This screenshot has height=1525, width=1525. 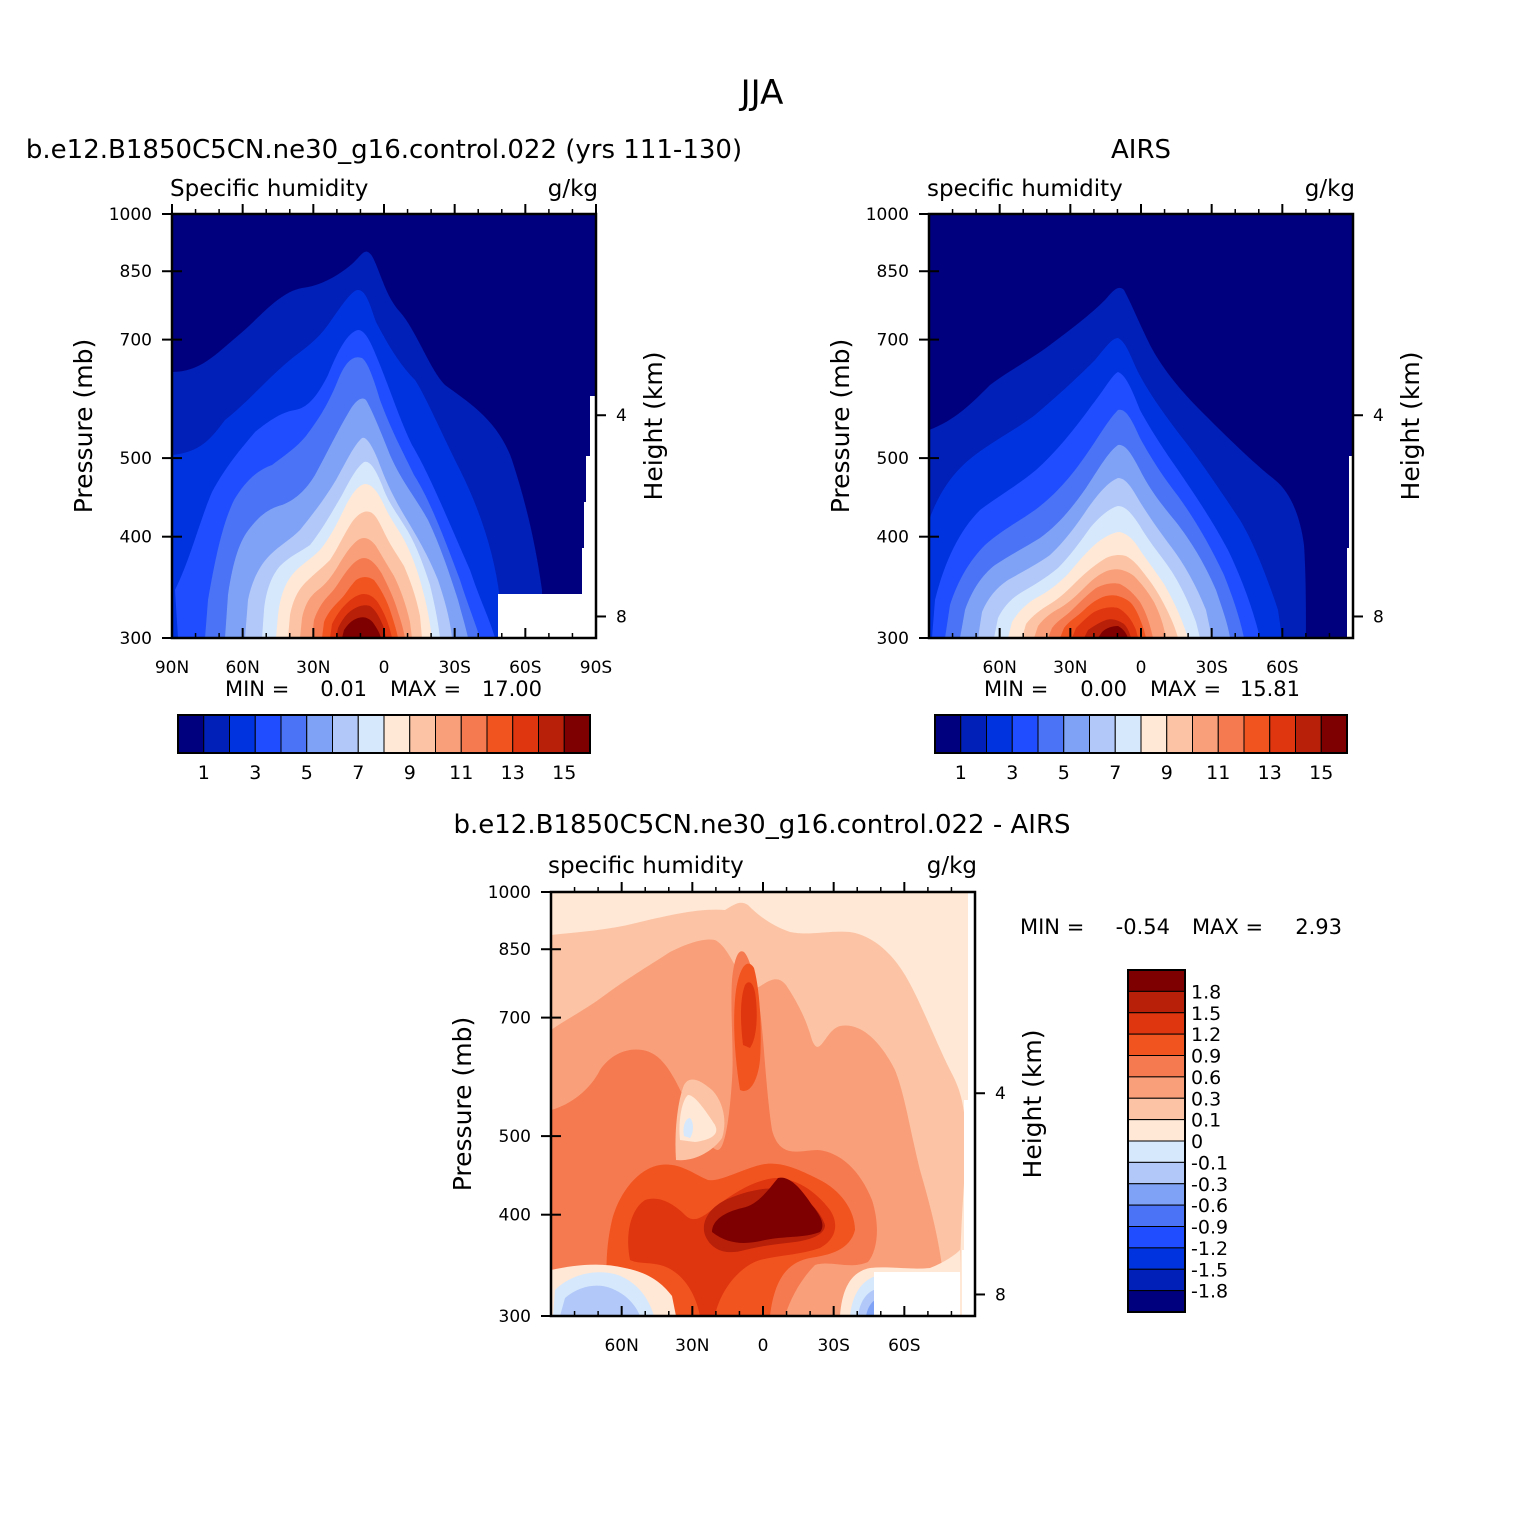 What do you see at coordinates (454, 668) in the screenshot?
I see `x-tick-label-model-4: 30S` at bounding box center [454, 668].